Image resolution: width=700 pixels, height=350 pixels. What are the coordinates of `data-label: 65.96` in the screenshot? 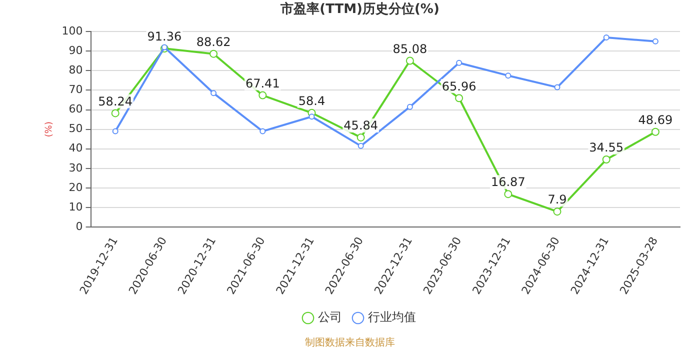 It's located at (459, 86).